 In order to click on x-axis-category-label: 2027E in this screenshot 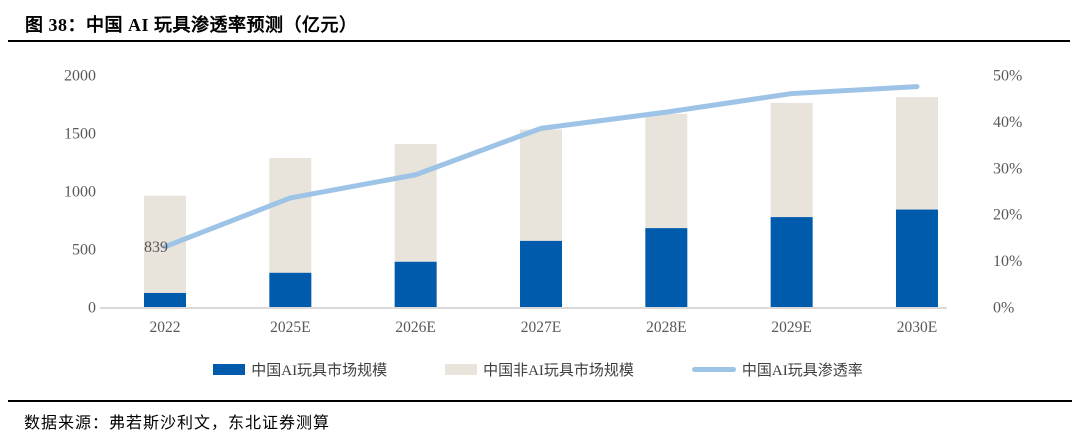, I will do `click(541, 327)`.